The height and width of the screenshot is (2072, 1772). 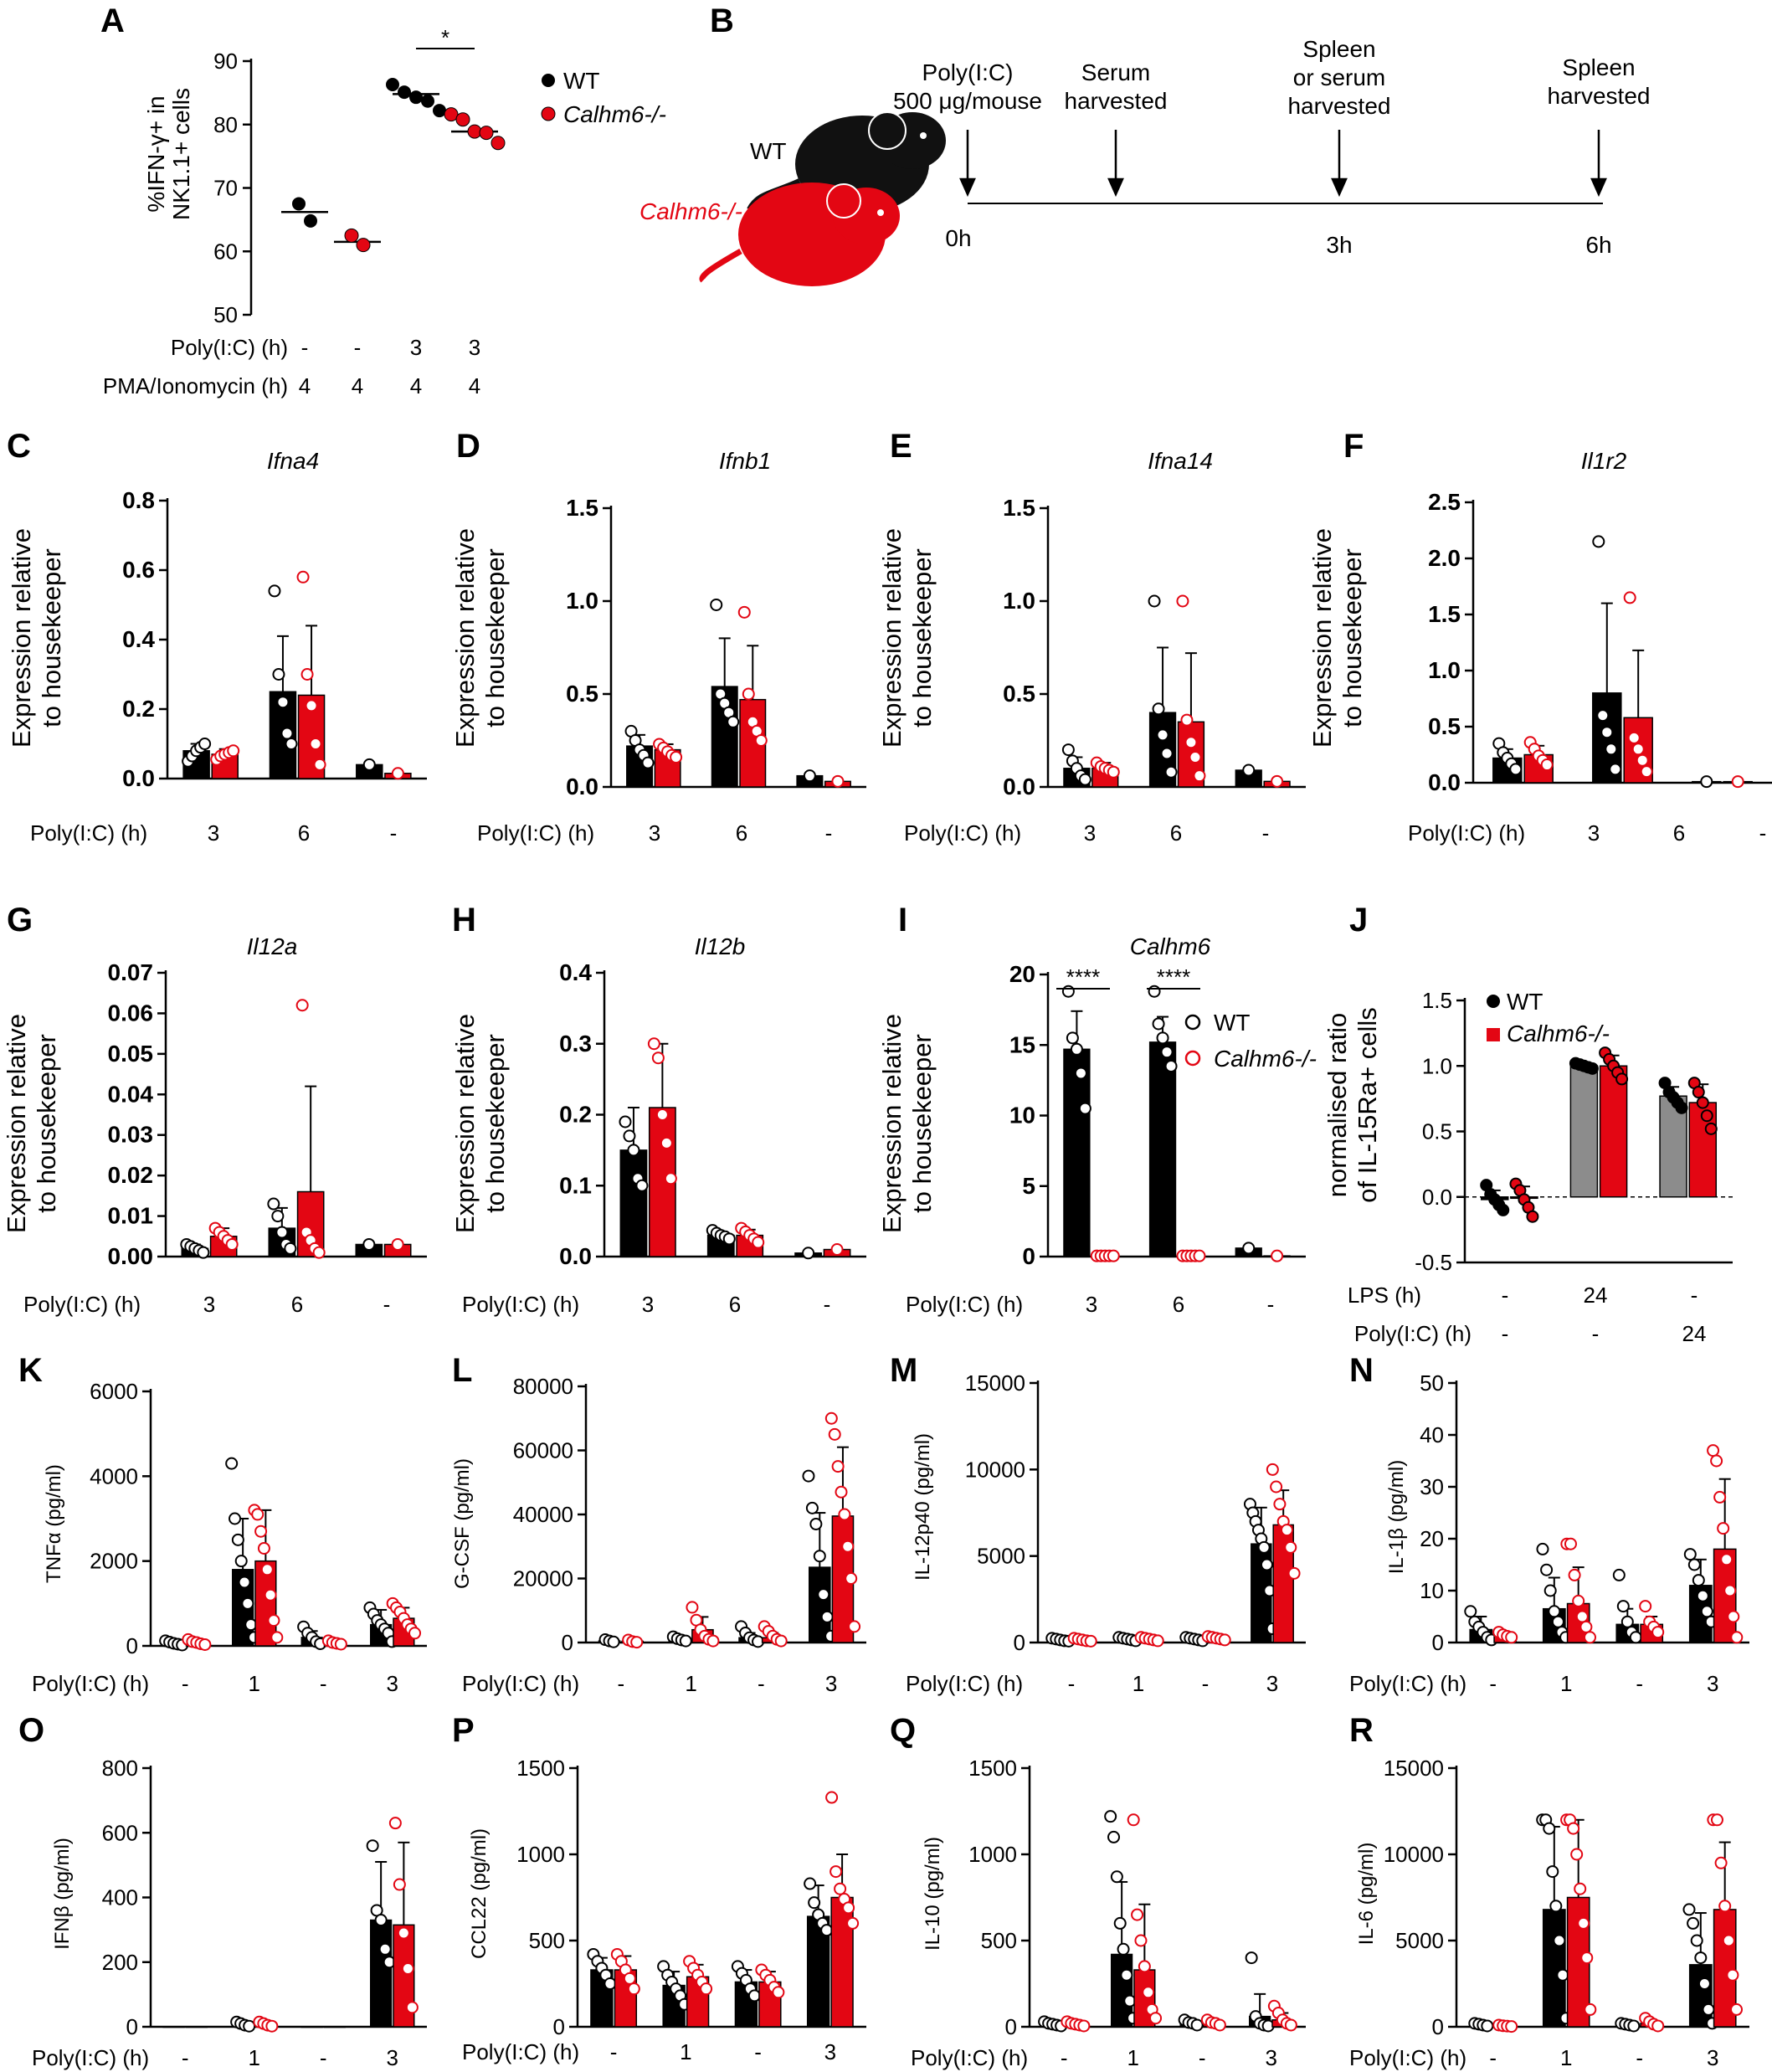 What do you see at coordinates (131, 1013) in the screenshot?
I see `y-tick-label: 0.06` at bounding box center [131, 1013].